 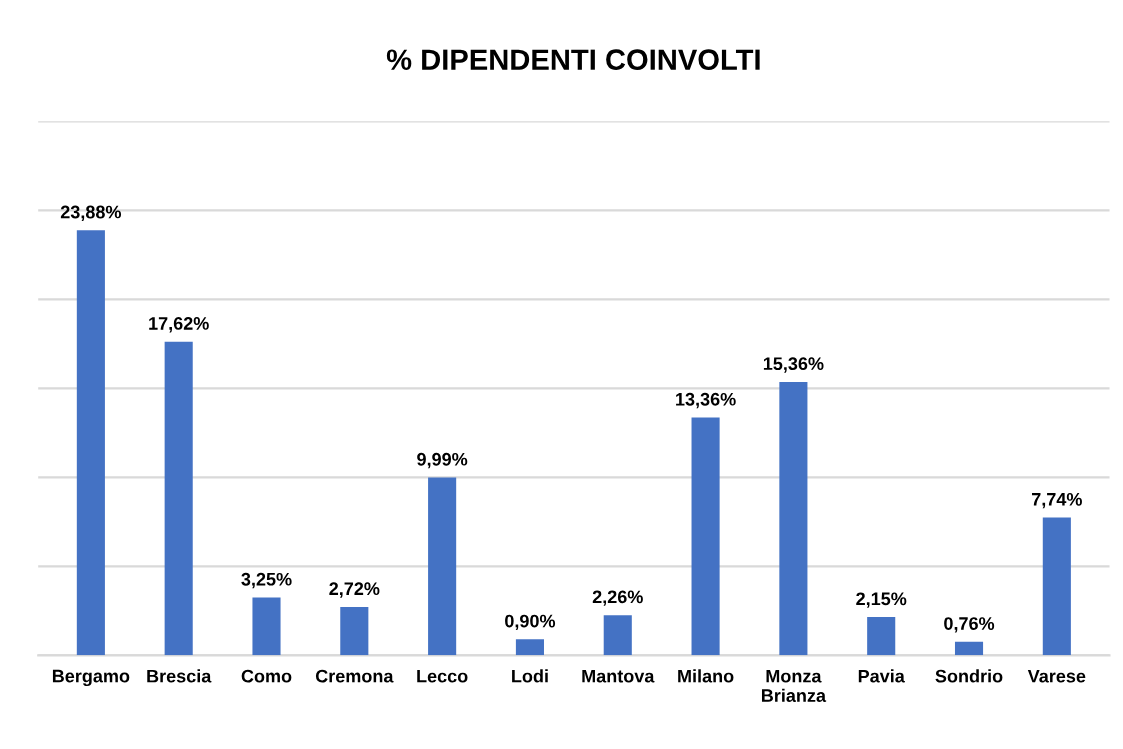 I want to click on x-tick-label: Brescia, so click(x=179, y=676).